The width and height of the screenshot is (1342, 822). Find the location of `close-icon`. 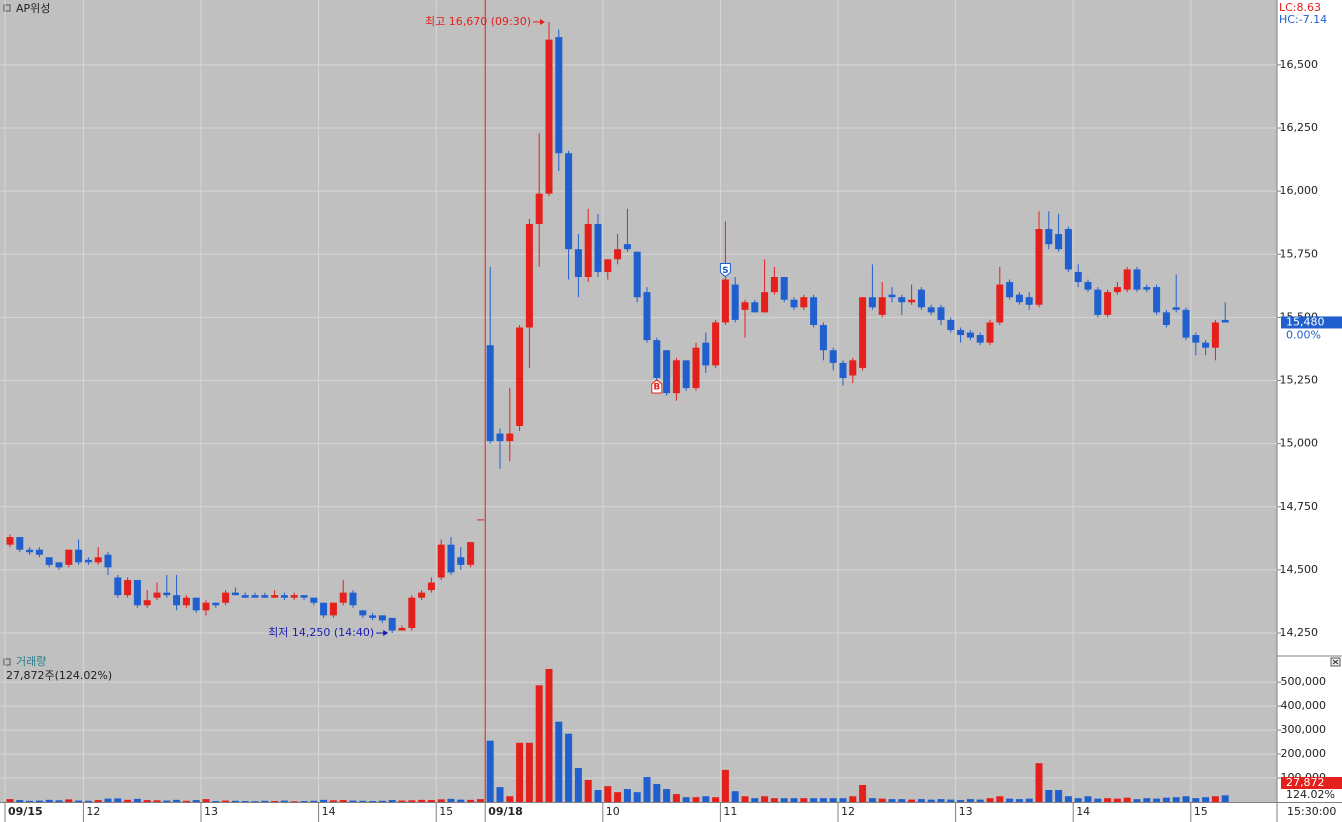

close-icon is located at coordinates (1335, 662).